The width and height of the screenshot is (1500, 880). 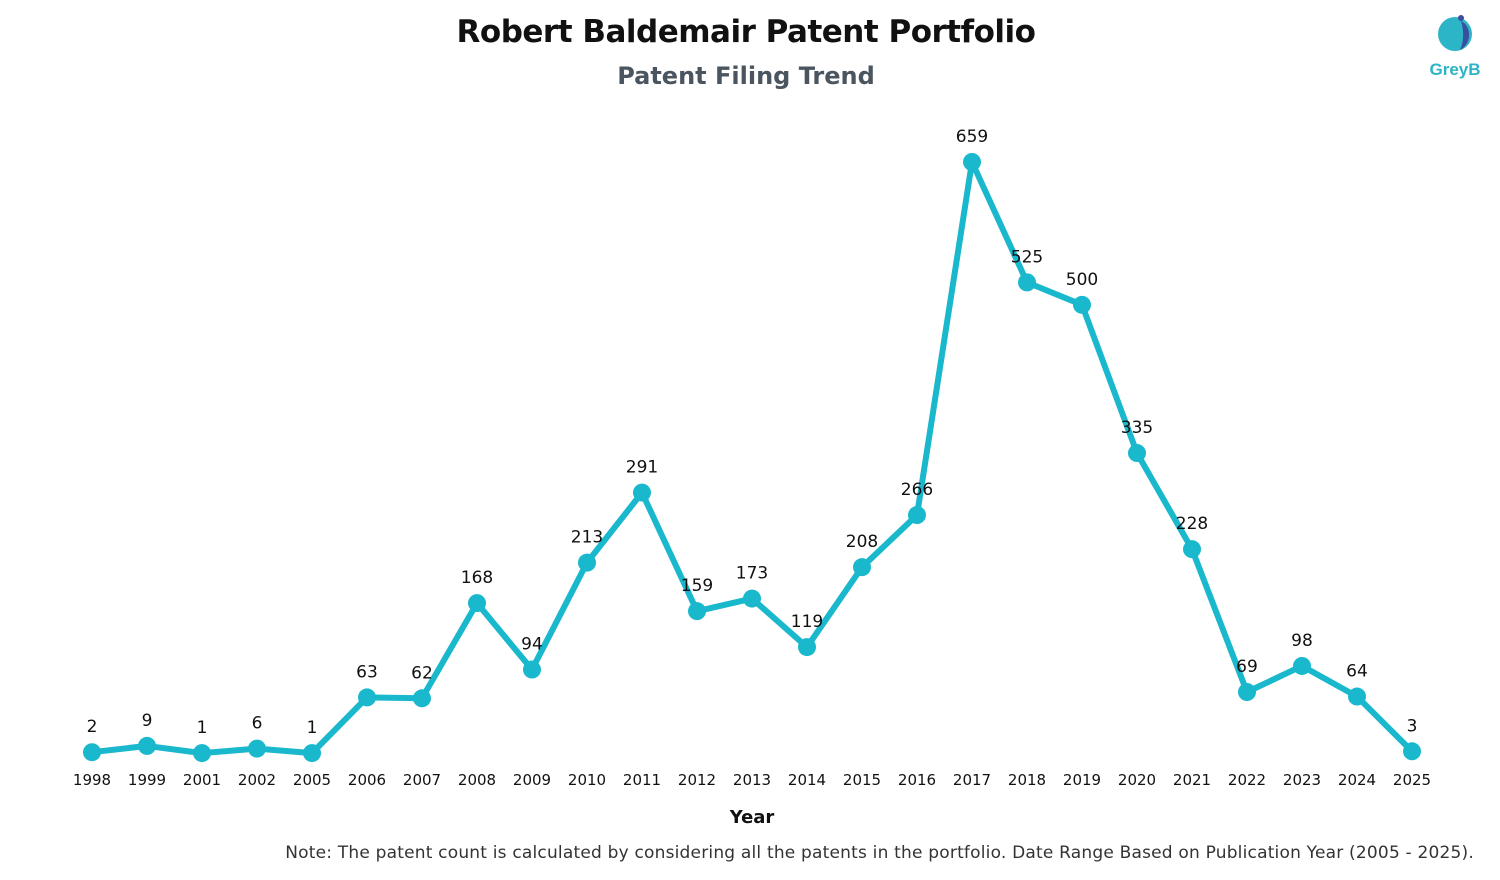 What do you see at coordinates (202, 753) in the screenshot?
I see `data-point-2001` at bounding box center [202, 753].